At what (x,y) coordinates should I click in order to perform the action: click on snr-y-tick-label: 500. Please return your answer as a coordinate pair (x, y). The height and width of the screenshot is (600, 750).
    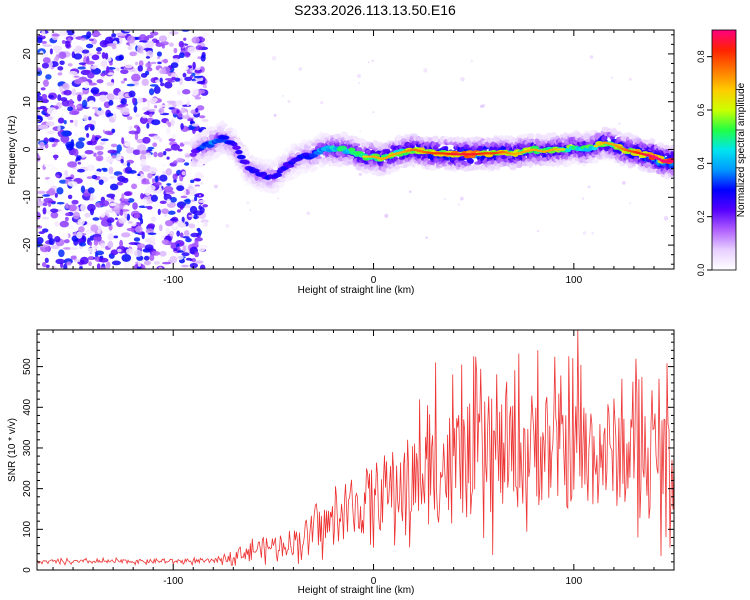
    Looking at the image, I should click on (27, 366).